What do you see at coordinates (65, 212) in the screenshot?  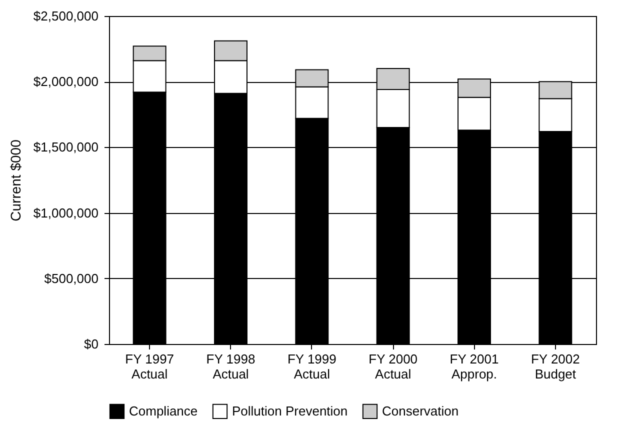 I see `y-tick-label: $1,000,000` at bounding box center [65, 212].